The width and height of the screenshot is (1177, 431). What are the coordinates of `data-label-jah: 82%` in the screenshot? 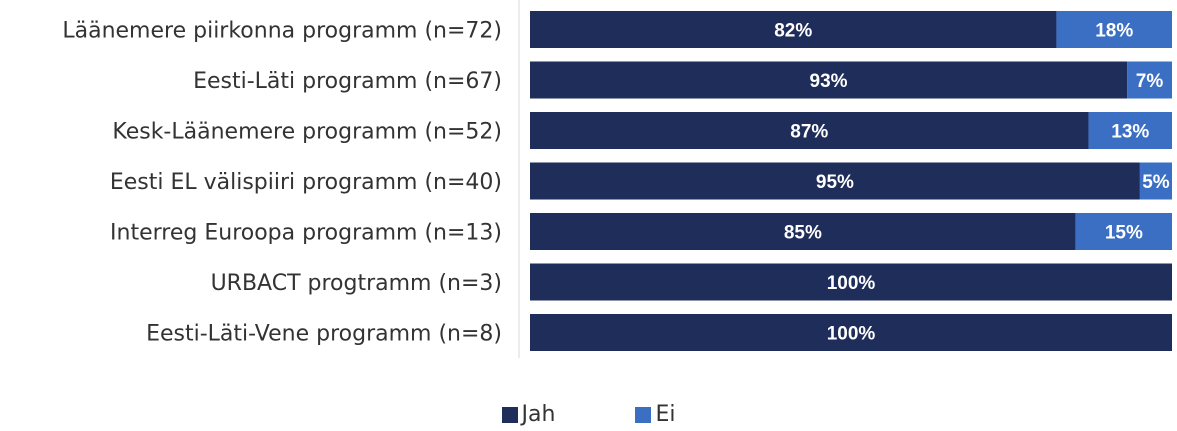 It's located at (793, 31).